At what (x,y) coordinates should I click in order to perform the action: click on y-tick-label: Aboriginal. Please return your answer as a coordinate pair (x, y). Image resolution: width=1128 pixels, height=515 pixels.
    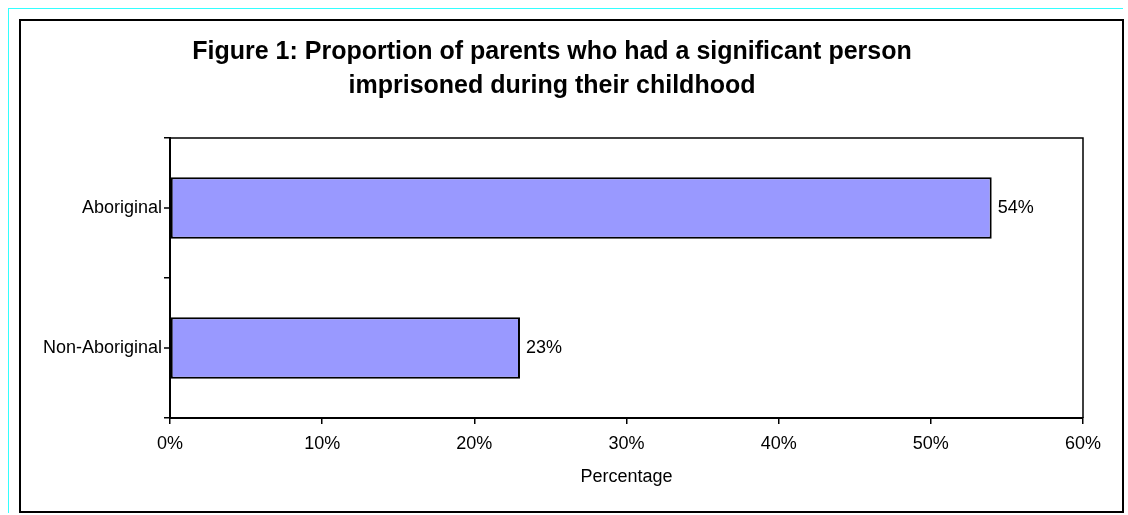
    Looking at the image, I should click on (121, 206).